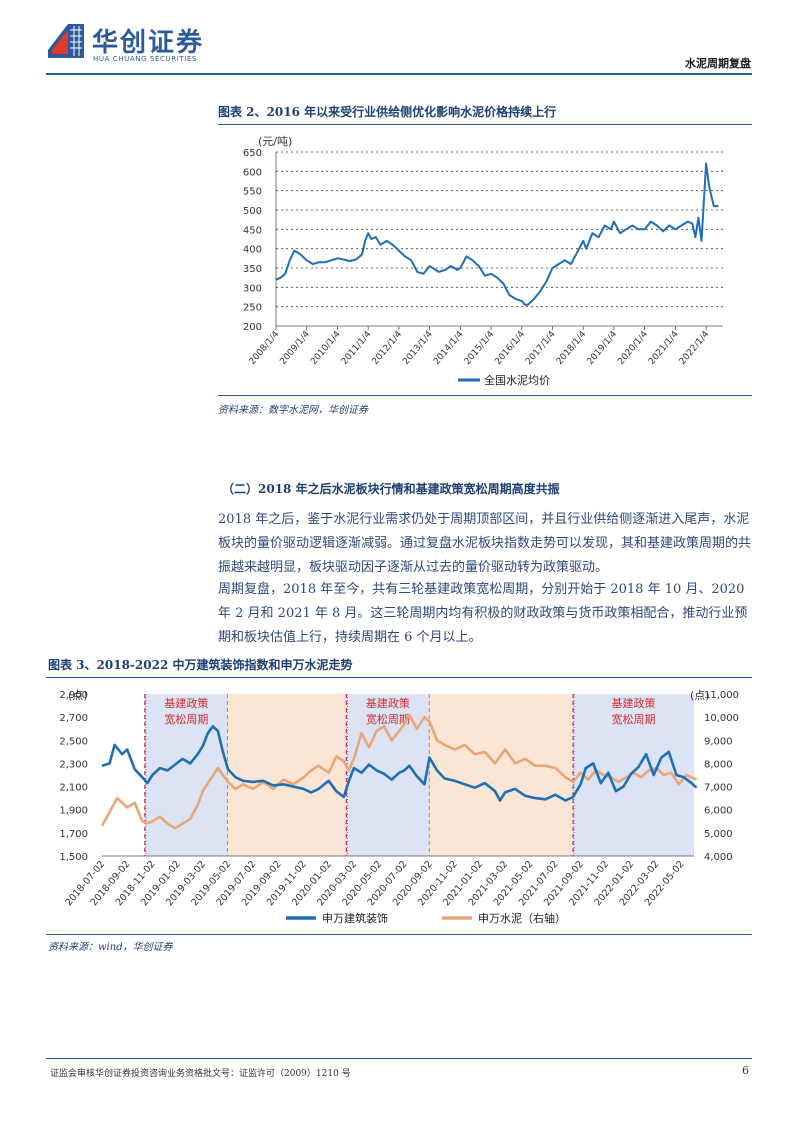  I want to click on y-axis-unit: (元/吨), so click(275, 141).